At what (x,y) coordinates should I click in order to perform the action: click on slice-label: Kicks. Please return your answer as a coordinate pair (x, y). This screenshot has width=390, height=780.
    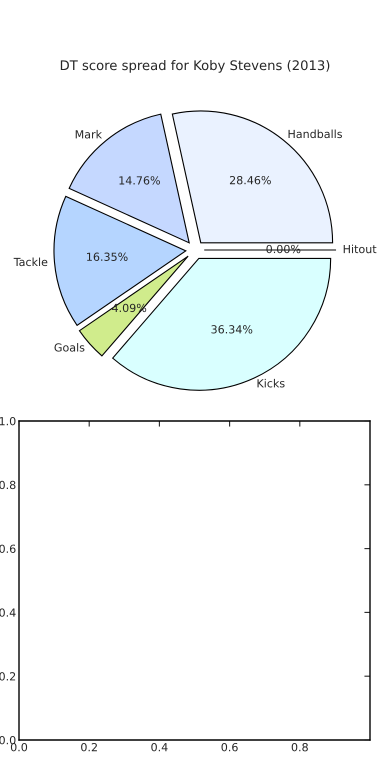
    Looking at the image, I should click on (271, 383).